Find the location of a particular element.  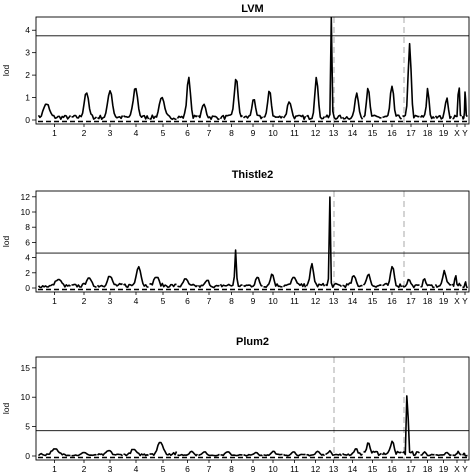

x-tick-label: 8 is located at coordinates (231, 301).